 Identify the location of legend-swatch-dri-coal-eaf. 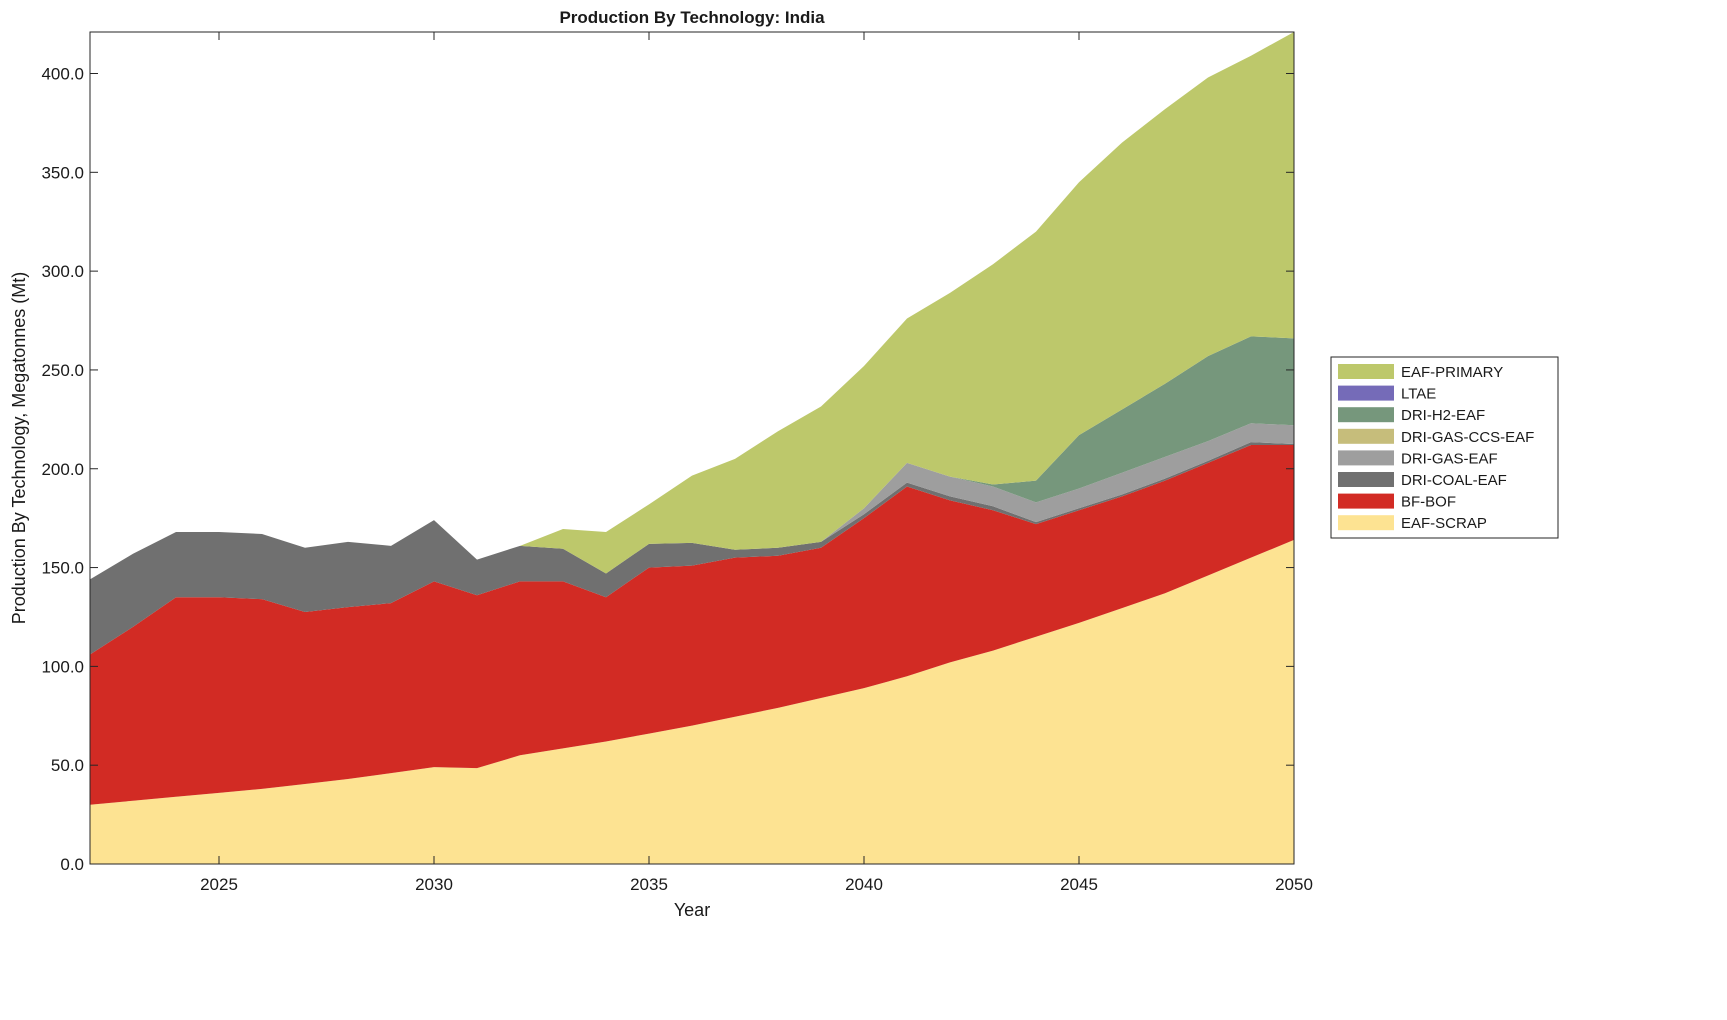
(1366, 479).